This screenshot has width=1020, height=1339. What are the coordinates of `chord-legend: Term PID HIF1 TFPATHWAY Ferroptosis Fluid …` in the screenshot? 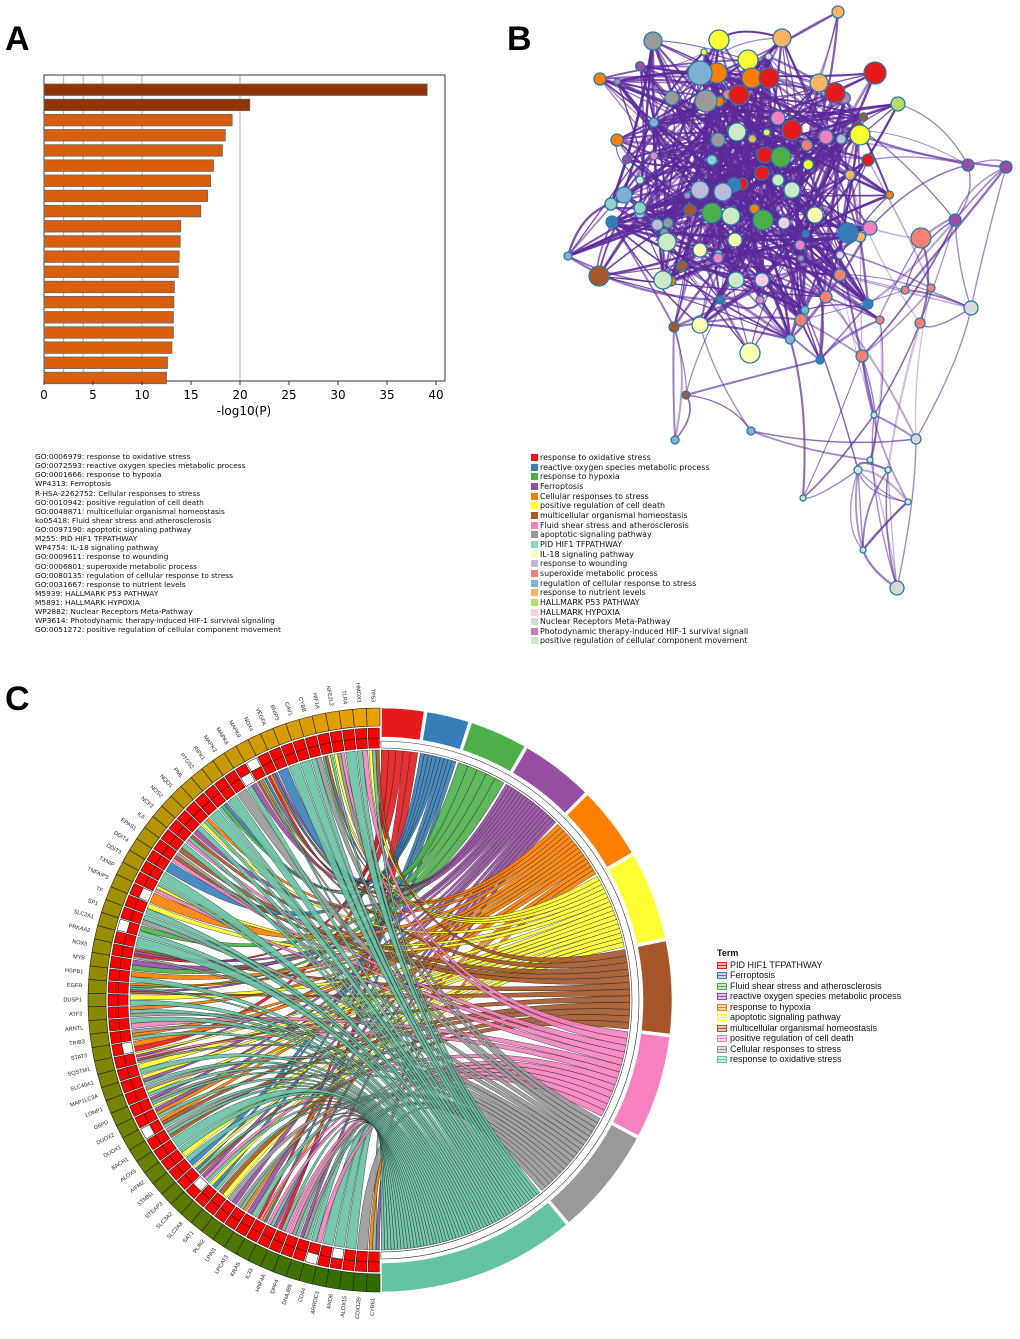 It's located at (809, 1006).